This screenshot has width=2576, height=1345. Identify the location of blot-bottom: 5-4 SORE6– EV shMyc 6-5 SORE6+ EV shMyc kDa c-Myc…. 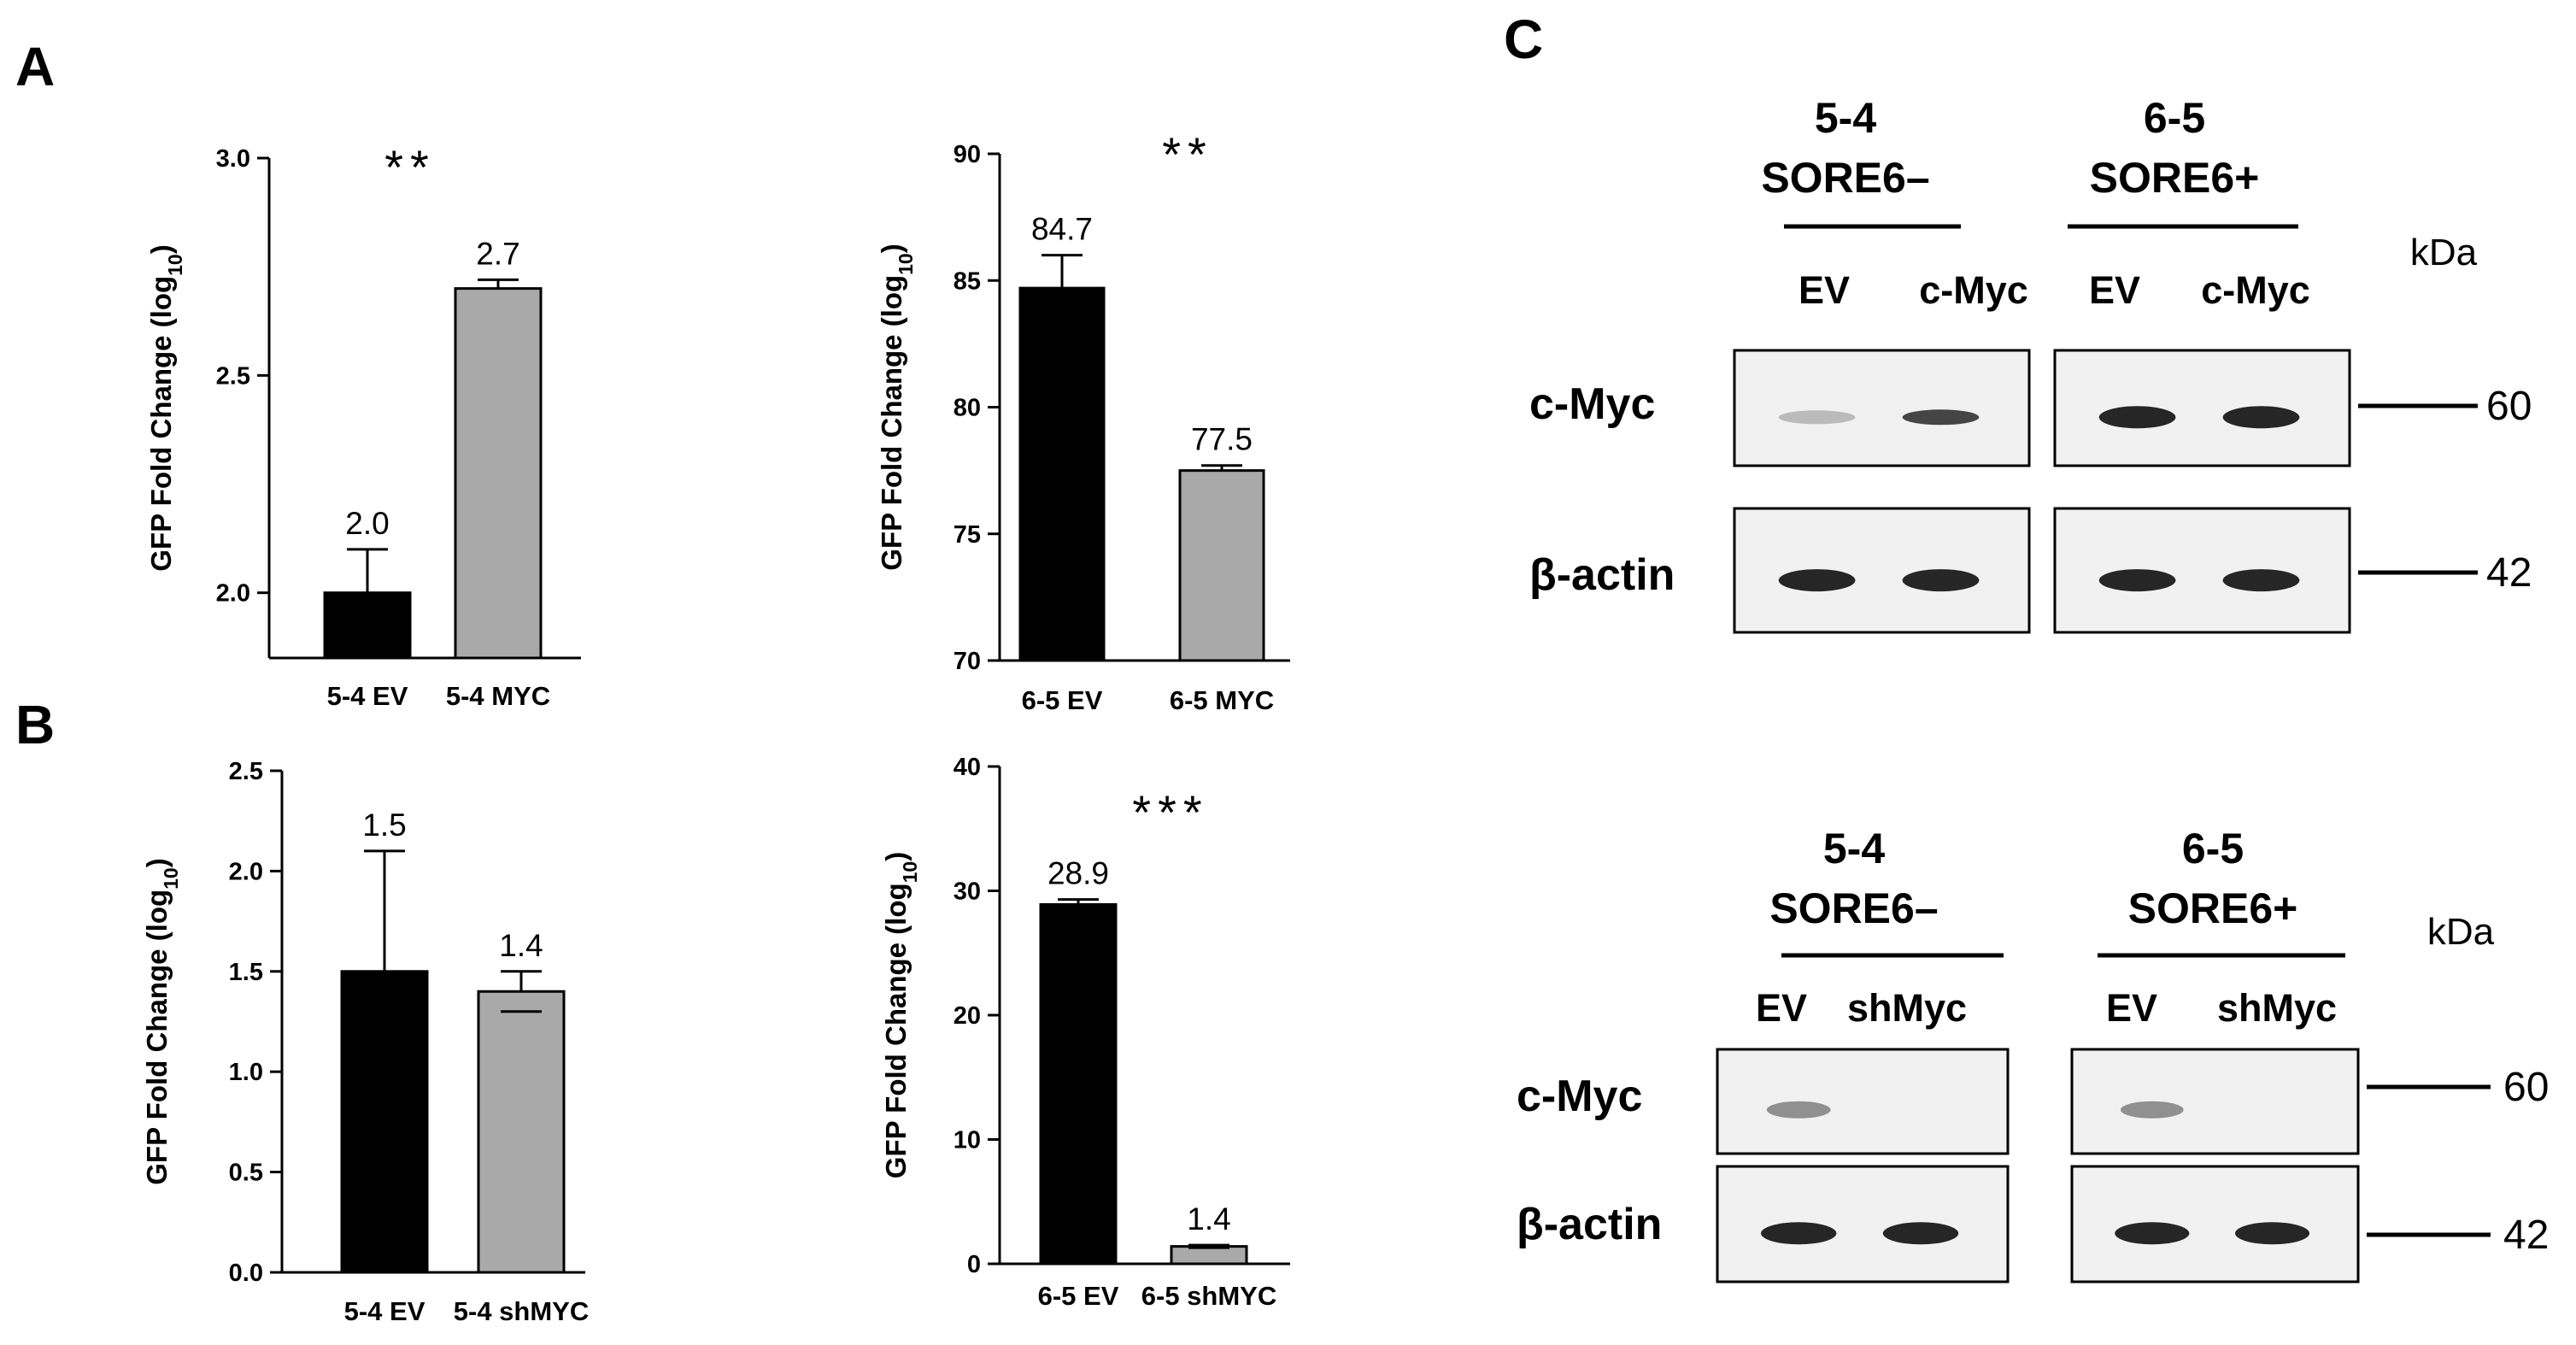
(2033, 1054).